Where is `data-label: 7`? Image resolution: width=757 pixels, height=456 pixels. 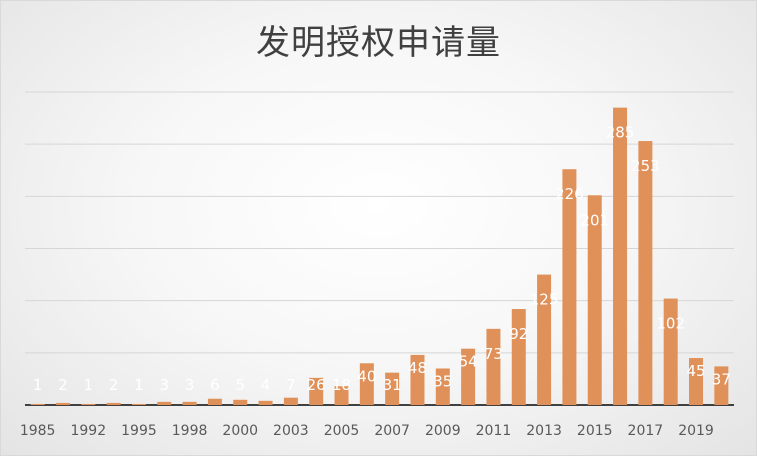 data-label: 7 is located at coordinates (291, 385).